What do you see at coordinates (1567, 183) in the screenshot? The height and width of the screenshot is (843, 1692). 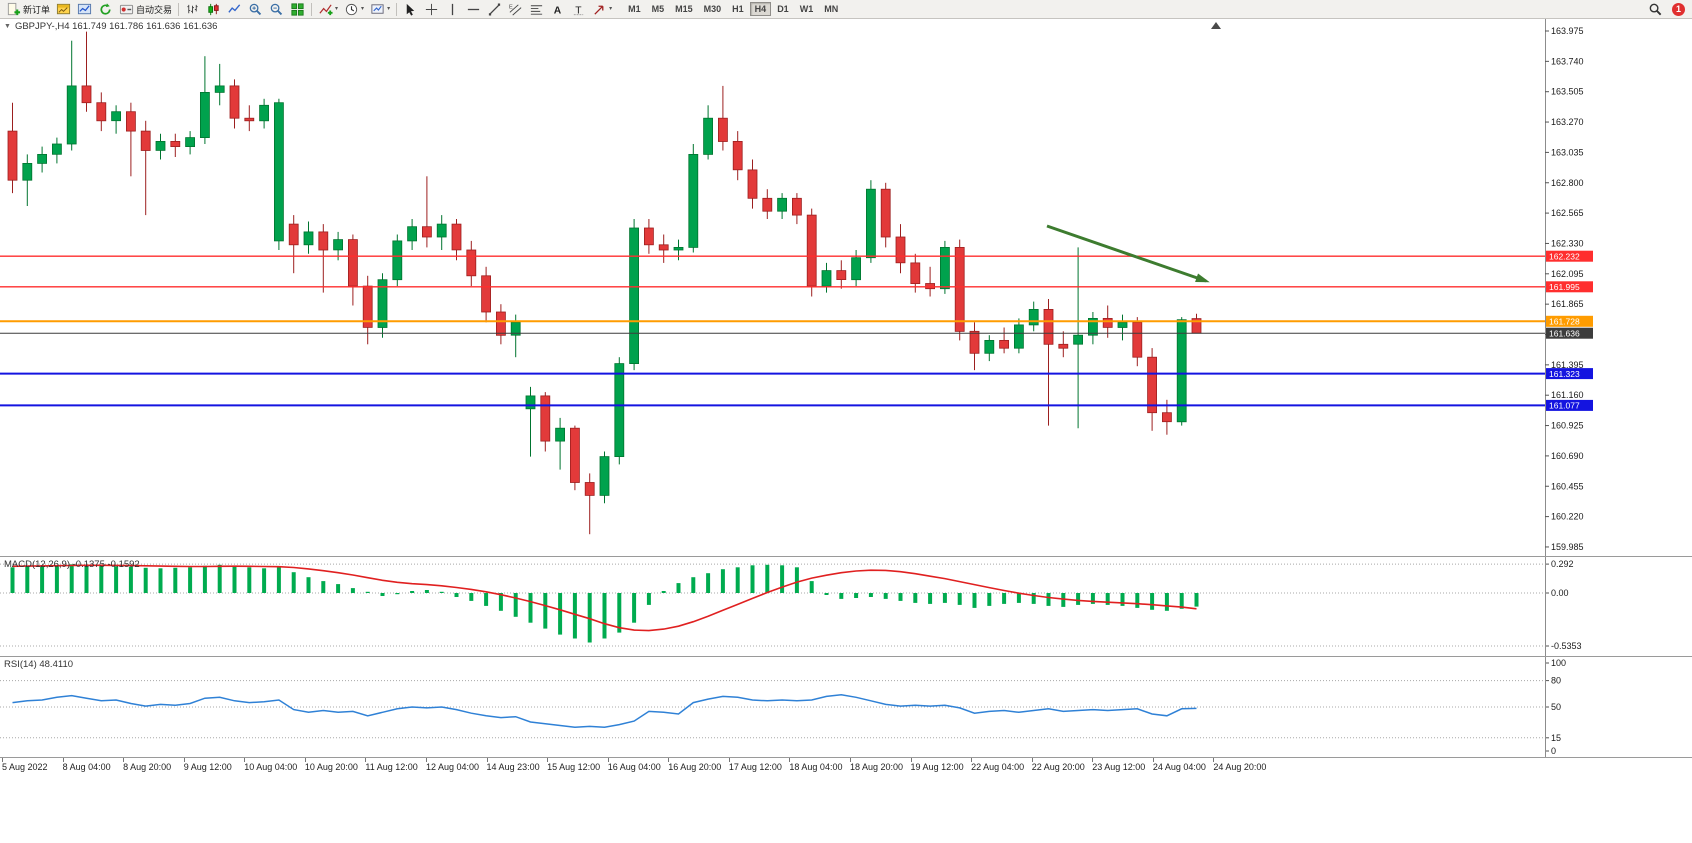 I see `svg-text: 162.800` at bounding box center [1567, 183].